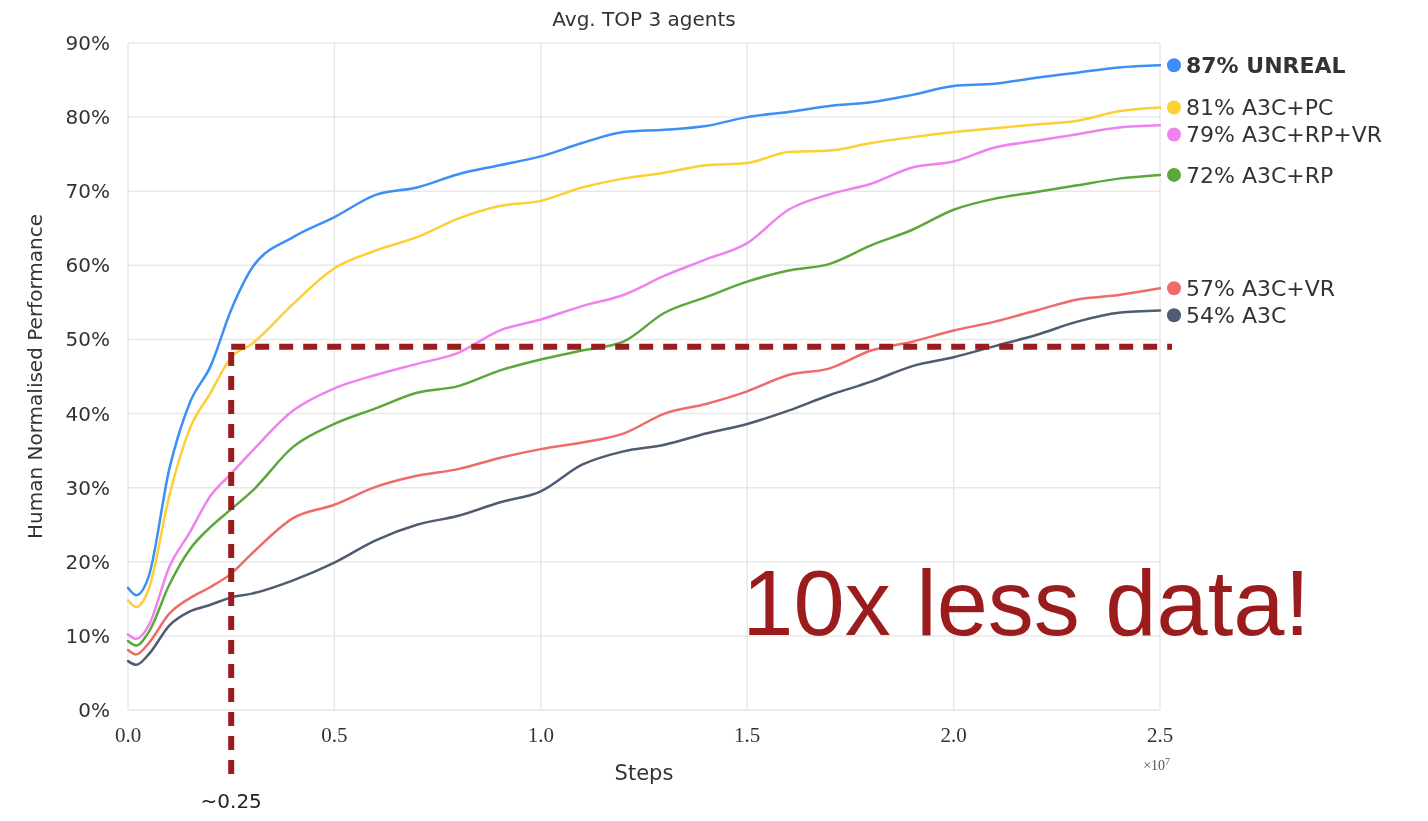  I want to click on y-tick-label: 50%, so click(87, 339).